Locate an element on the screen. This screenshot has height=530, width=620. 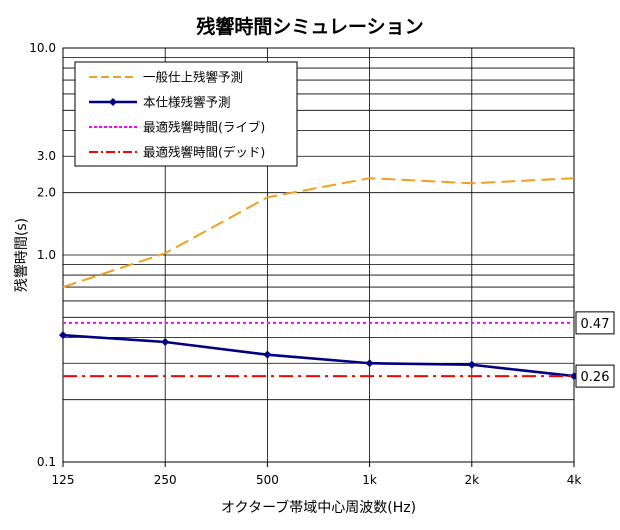
y-tick-label: 1.0 is located at coordinates (46, 255).